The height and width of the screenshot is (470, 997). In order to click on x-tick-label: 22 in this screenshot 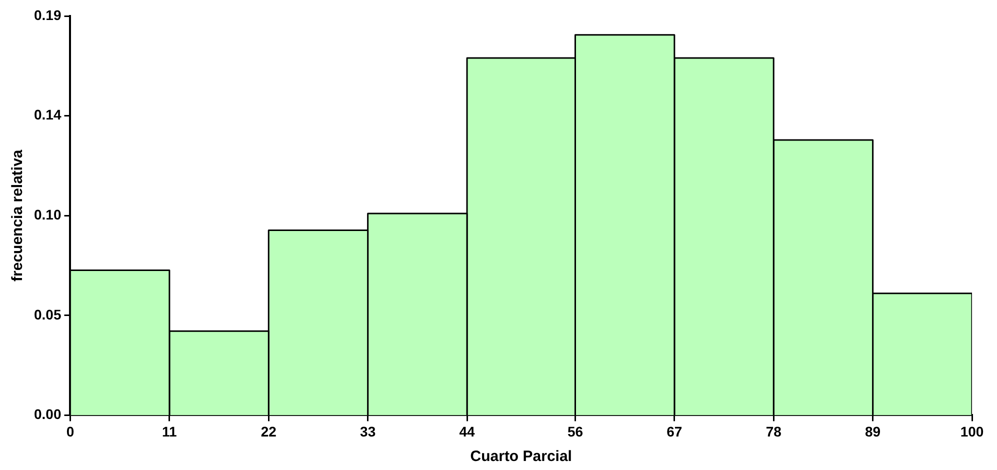, I will do `click(268, 431)`.